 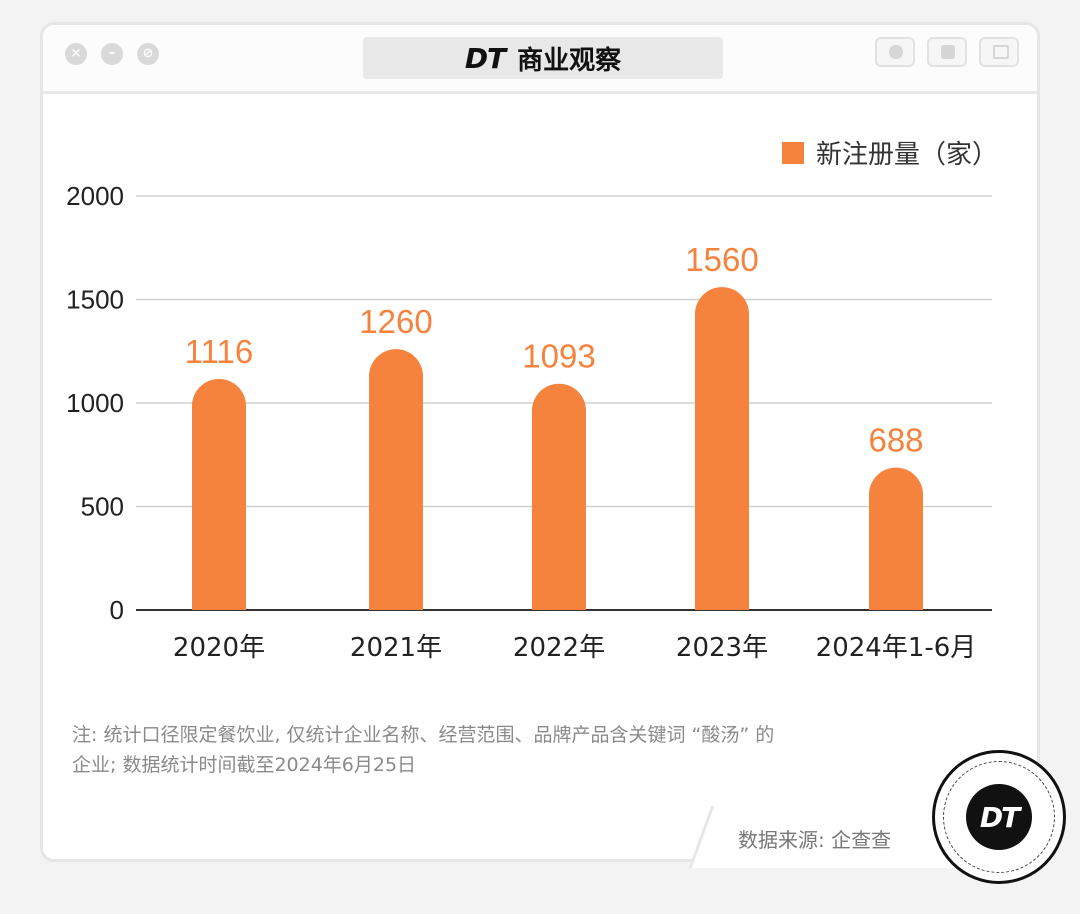 What do you see at coordinates (559, 648) in the screenshot?
I see `x-category-label: 2022年` at bounding box center [559, 648].